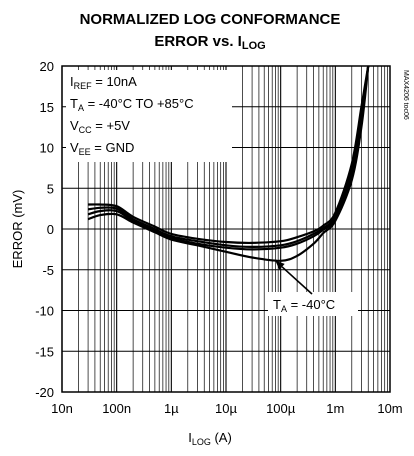 The image size is (414, 456). I want to click on condition-line: VCC = +5V, so click(100, 126).